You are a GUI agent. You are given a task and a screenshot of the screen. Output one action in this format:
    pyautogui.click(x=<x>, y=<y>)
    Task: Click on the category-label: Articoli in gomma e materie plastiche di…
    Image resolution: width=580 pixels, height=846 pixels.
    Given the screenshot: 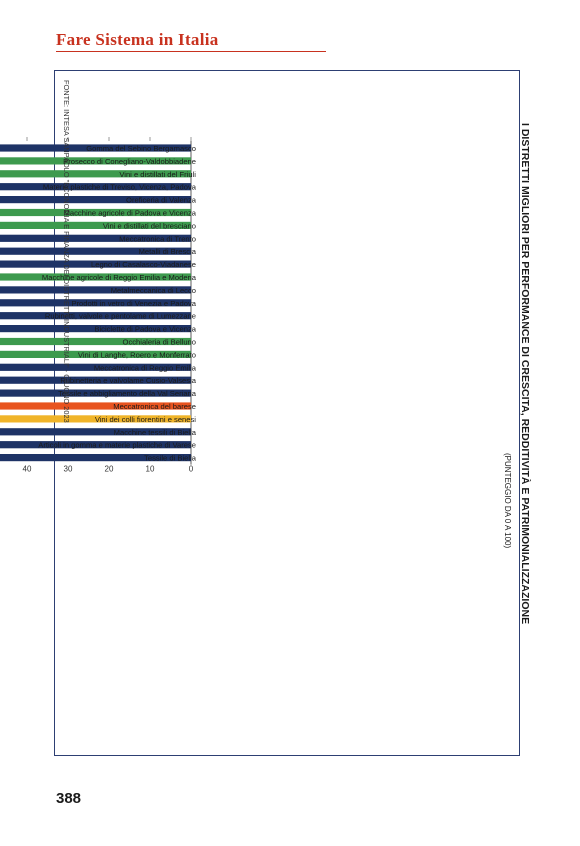 What is the action you would take?
    pyautogui.click(x=117, y=445)
    